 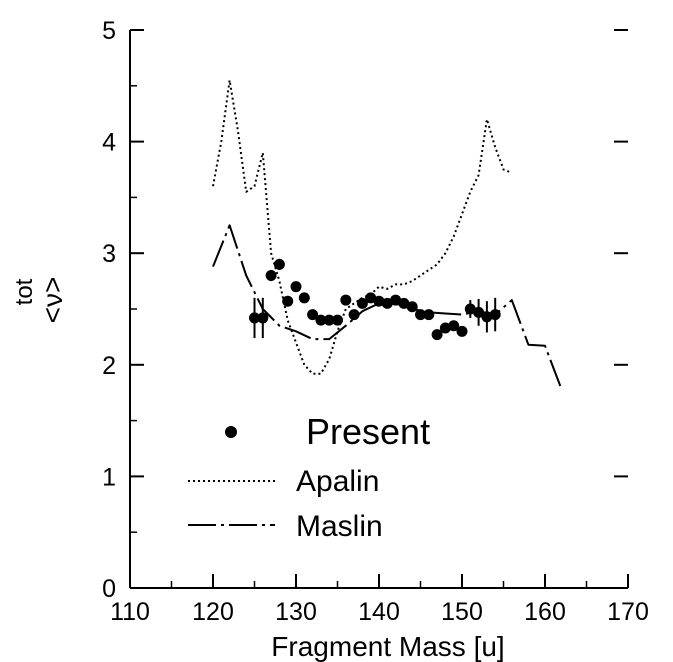 I want to click on y-axis-title: <ν> tot, so click(x=39, y=300).